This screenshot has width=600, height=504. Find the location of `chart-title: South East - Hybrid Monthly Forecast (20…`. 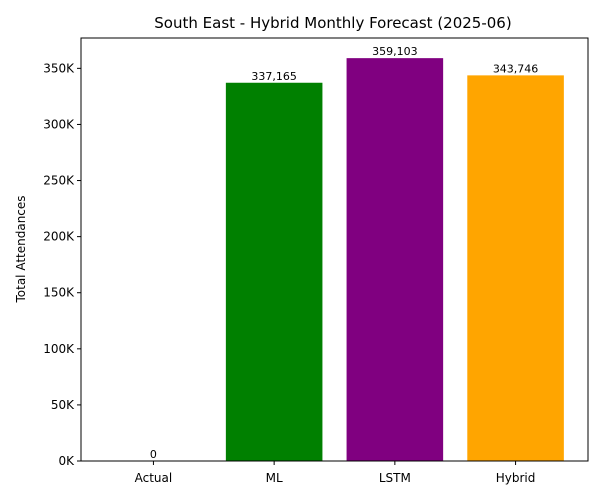

chart-title: South East - Hybrid Monthly Forecast (20… is located at coordinates (332, 23).